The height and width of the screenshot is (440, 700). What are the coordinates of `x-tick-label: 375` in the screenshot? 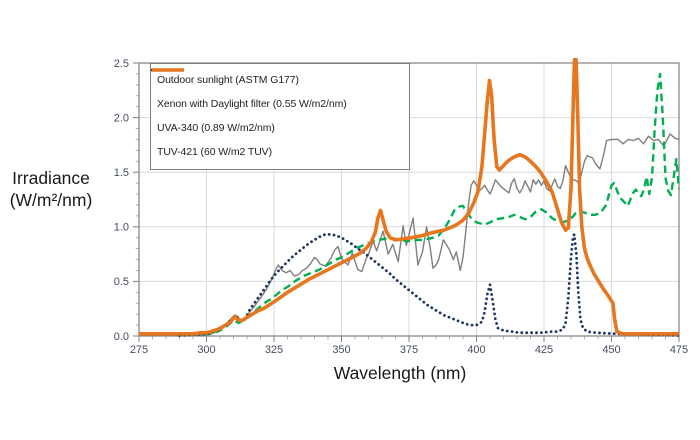 It's located at (409, 350).